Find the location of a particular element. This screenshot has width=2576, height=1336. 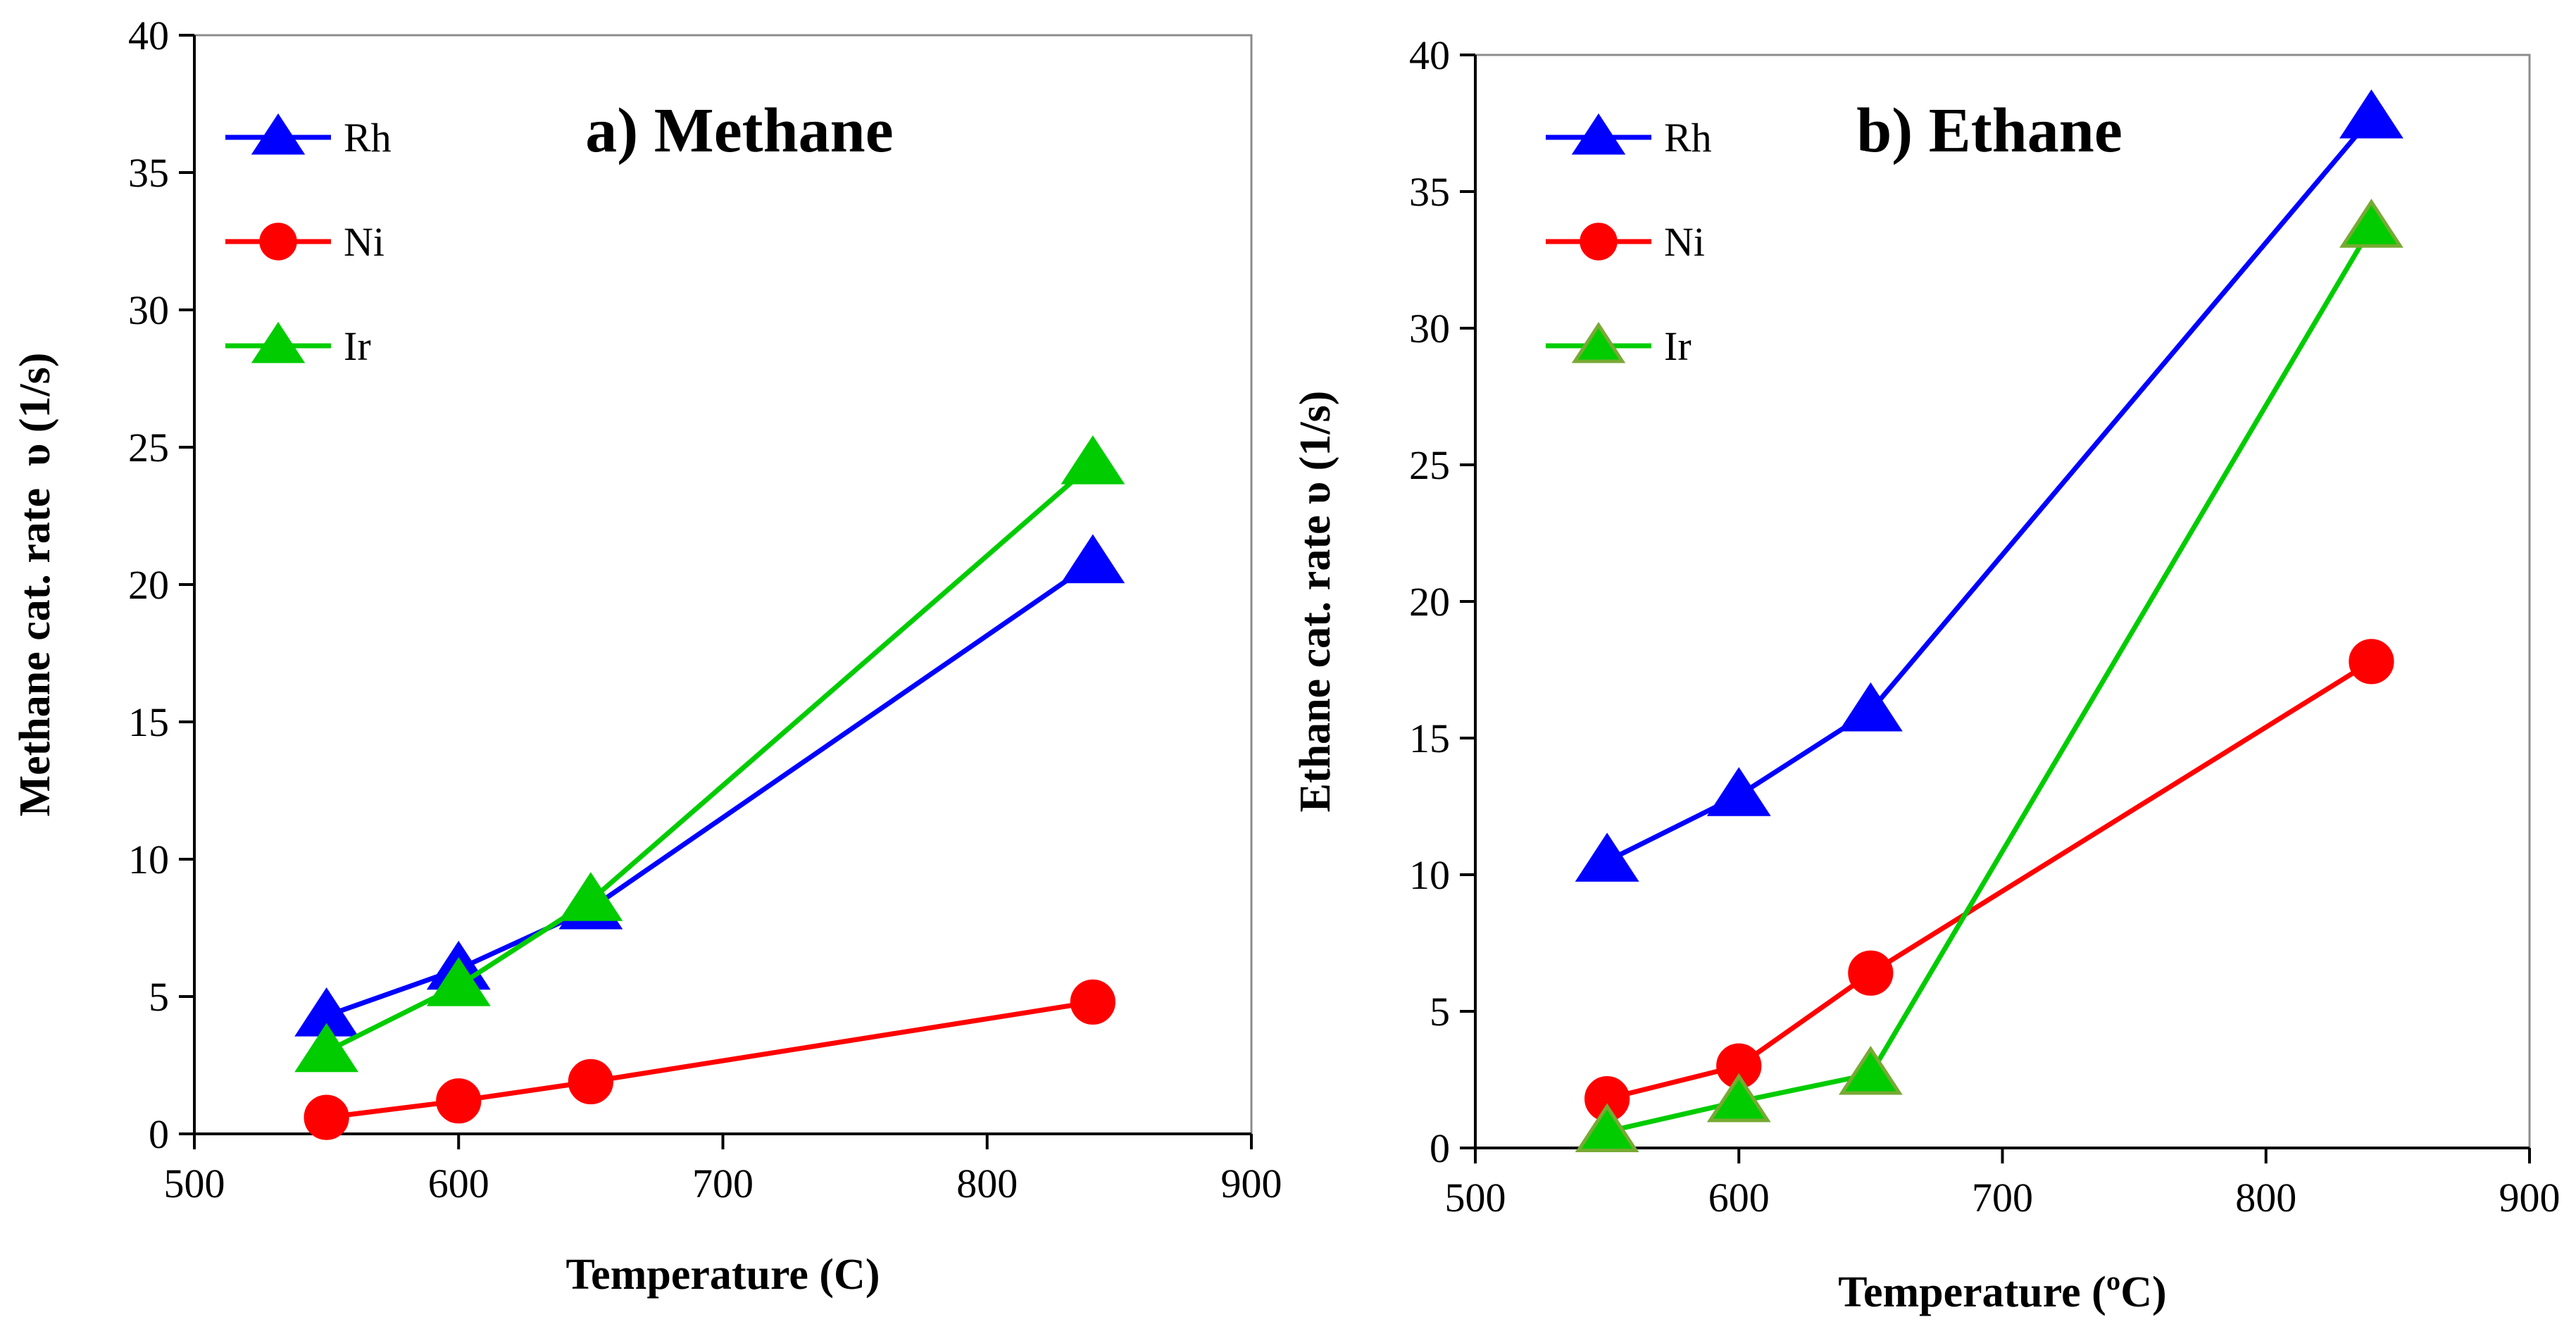

x-axis-title: Temperature (ºC) is located at coordinates (2002, 1292).